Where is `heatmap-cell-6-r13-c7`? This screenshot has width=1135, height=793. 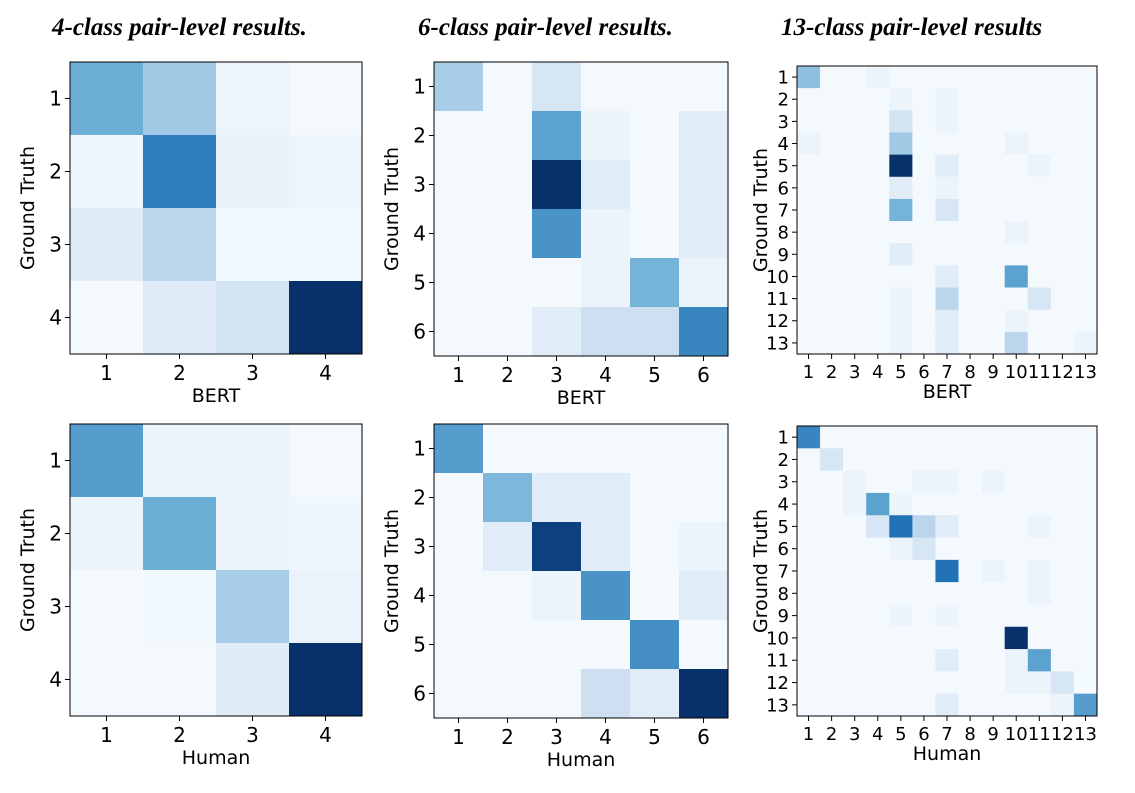
heatmap-cell-6-r13-c7 is located at coordinates (947, 705).